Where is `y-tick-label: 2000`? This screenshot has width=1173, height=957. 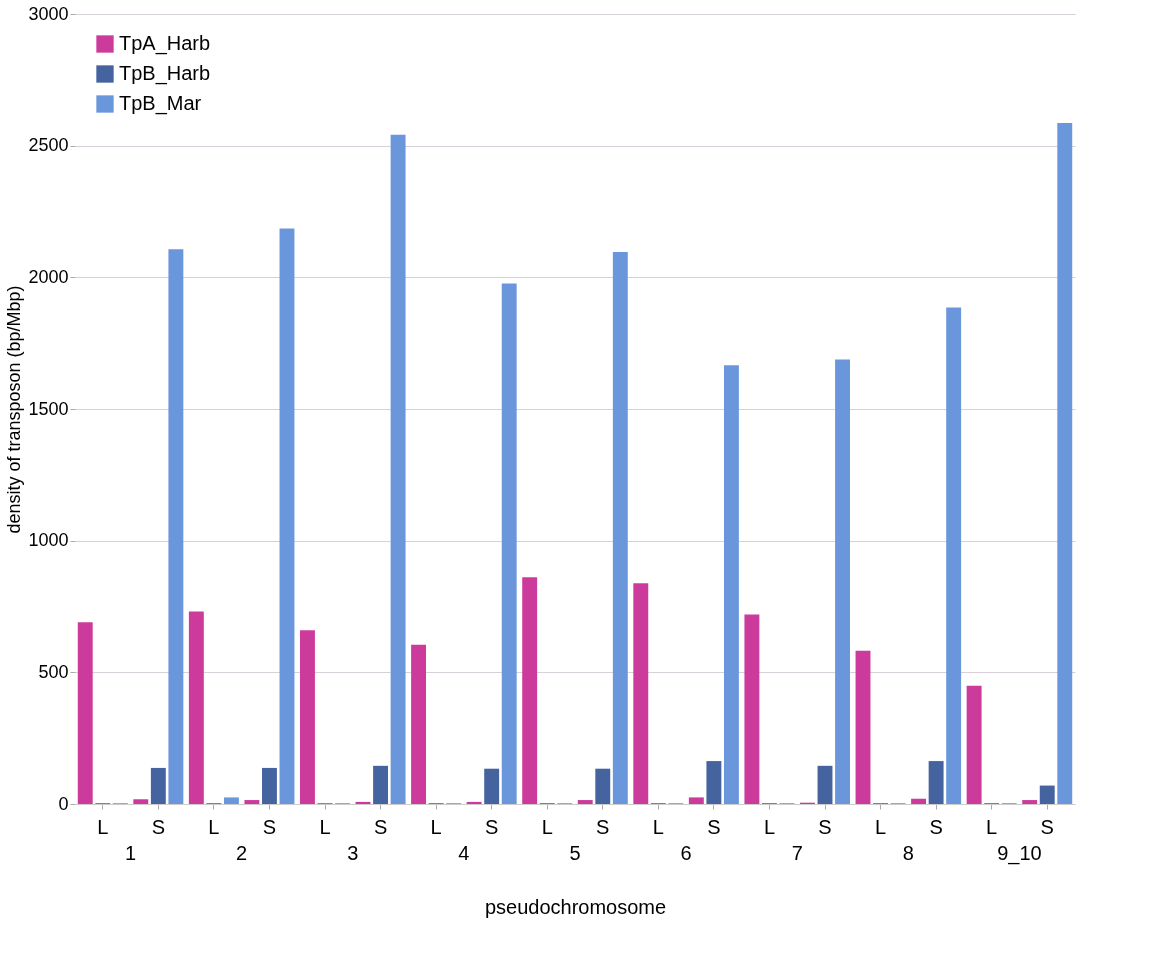
y-tick-label: 2000 is located at coordinates (48, 276).